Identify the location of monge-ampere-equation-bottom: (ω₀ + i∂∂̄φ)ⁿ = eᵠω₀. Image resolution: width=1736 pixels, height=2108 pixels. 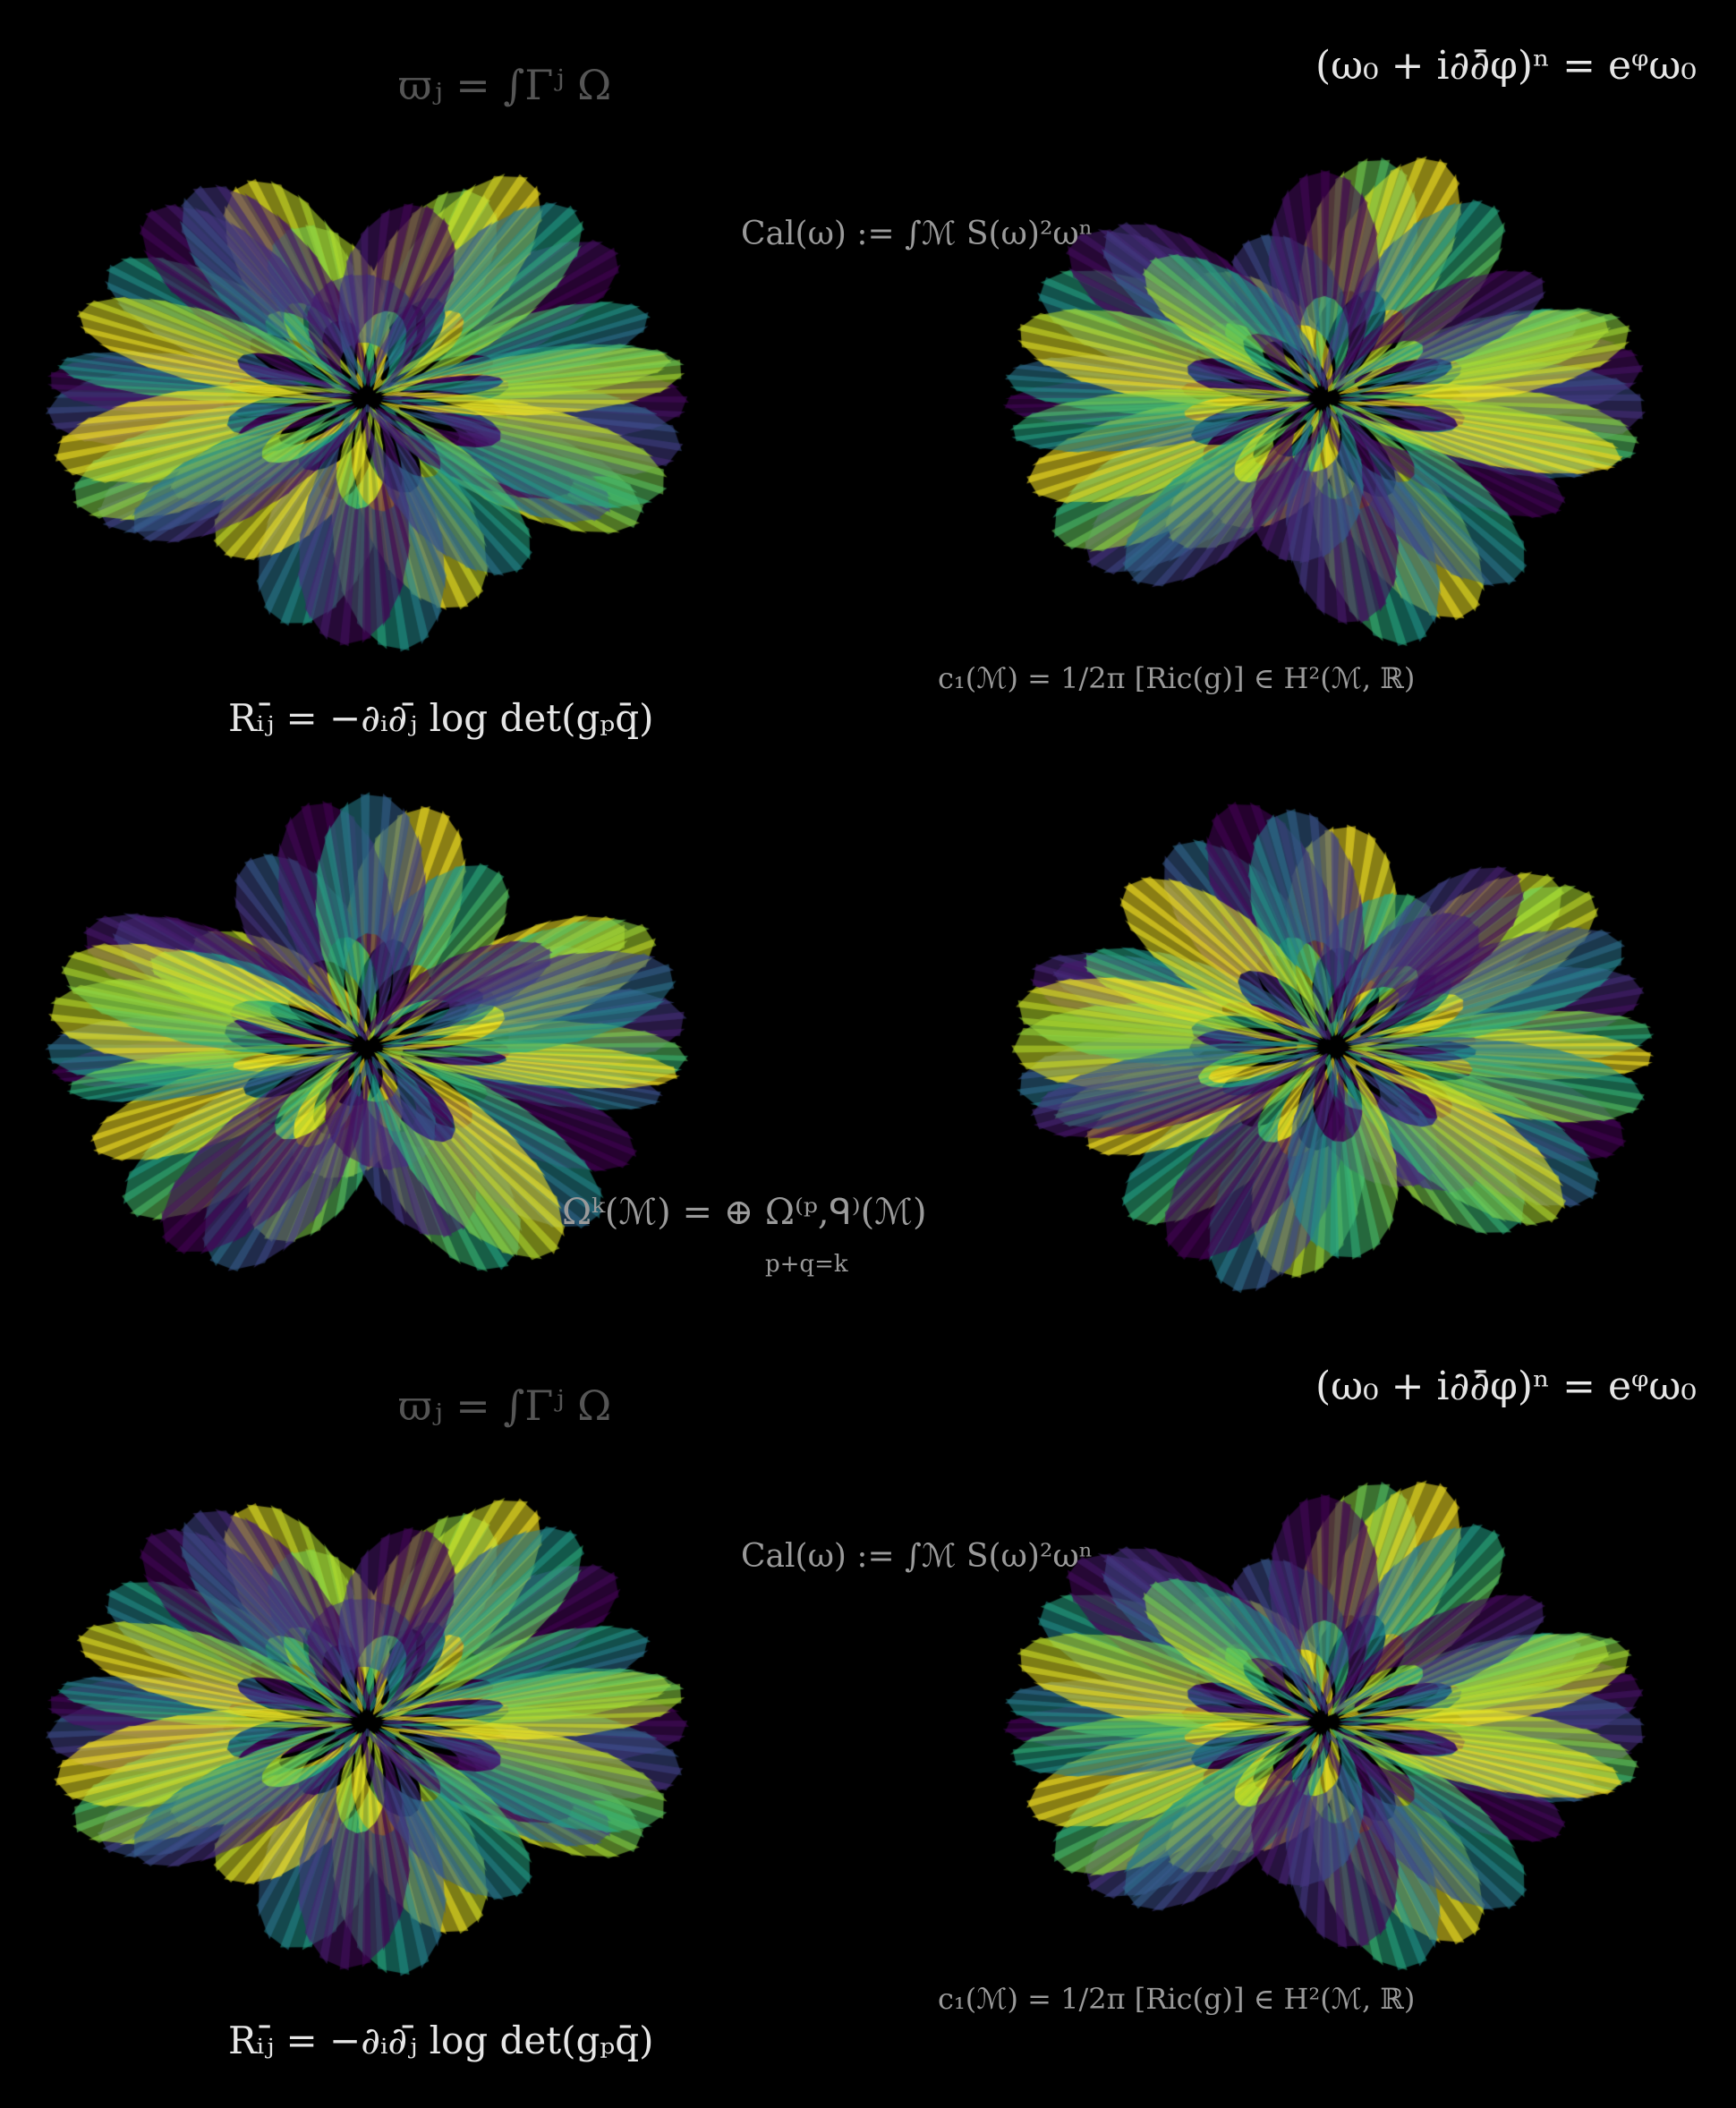
(1506, 1387).